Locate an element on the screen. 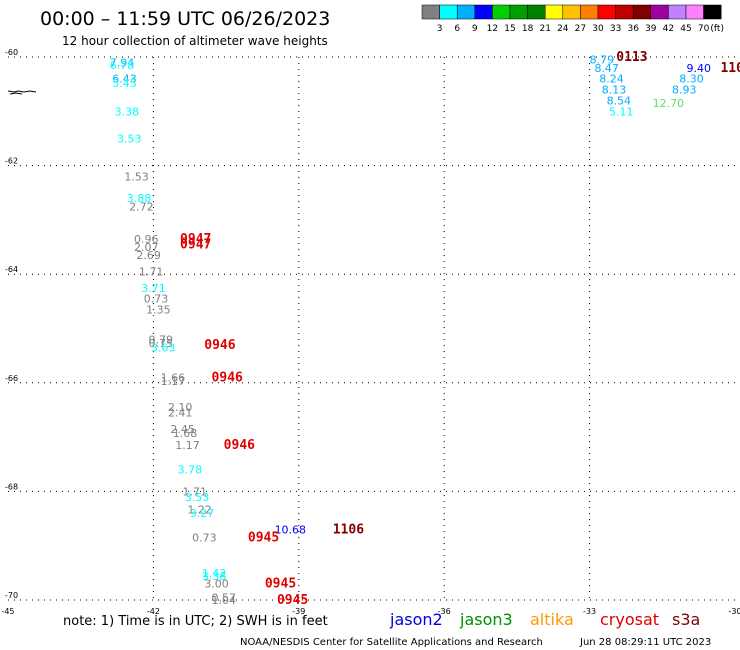 Image resolution: width=740 pixels, height=650 pixels. timestamp-text: Jun 28 08:29:11 UTC 2023 is located at coordinates (645, 642).